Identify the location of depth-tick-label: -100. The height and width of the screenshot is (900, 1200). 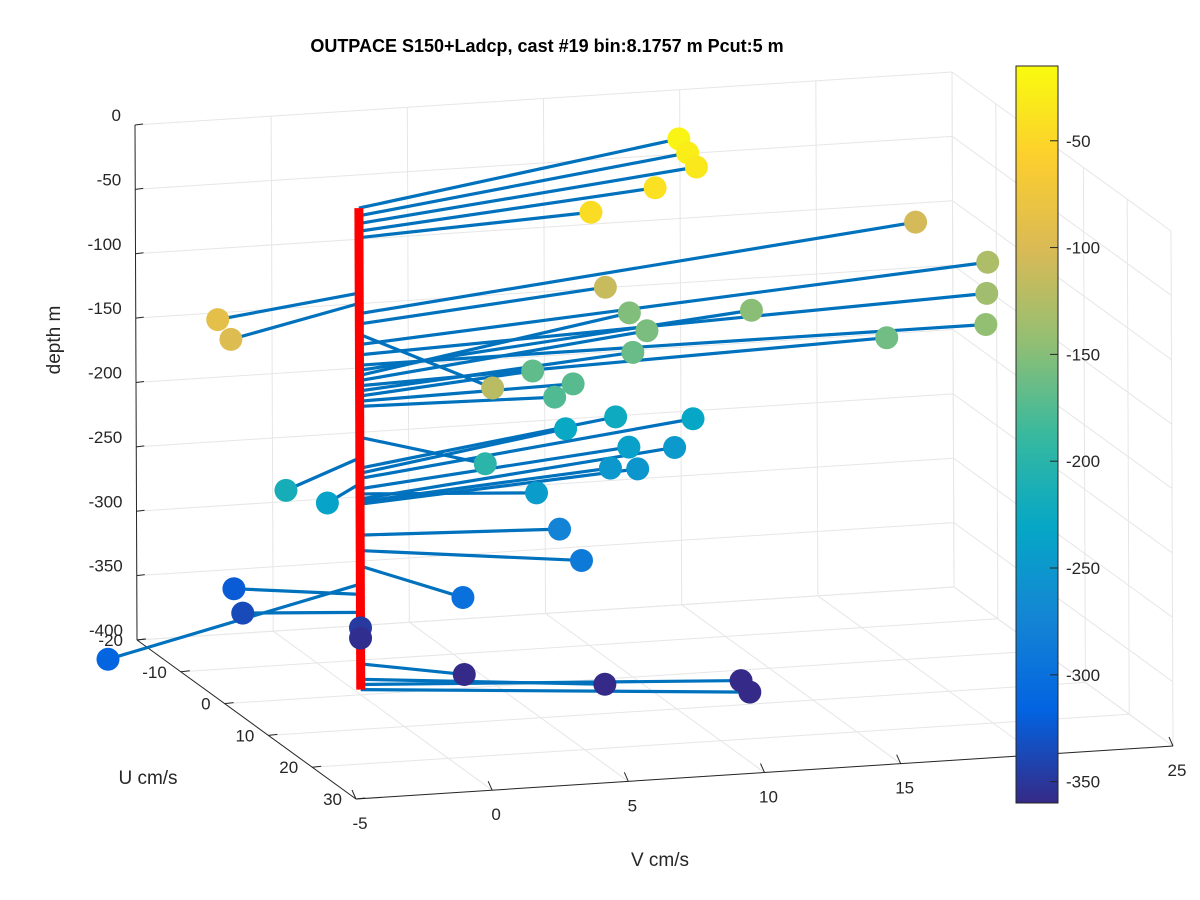
(104, 244).